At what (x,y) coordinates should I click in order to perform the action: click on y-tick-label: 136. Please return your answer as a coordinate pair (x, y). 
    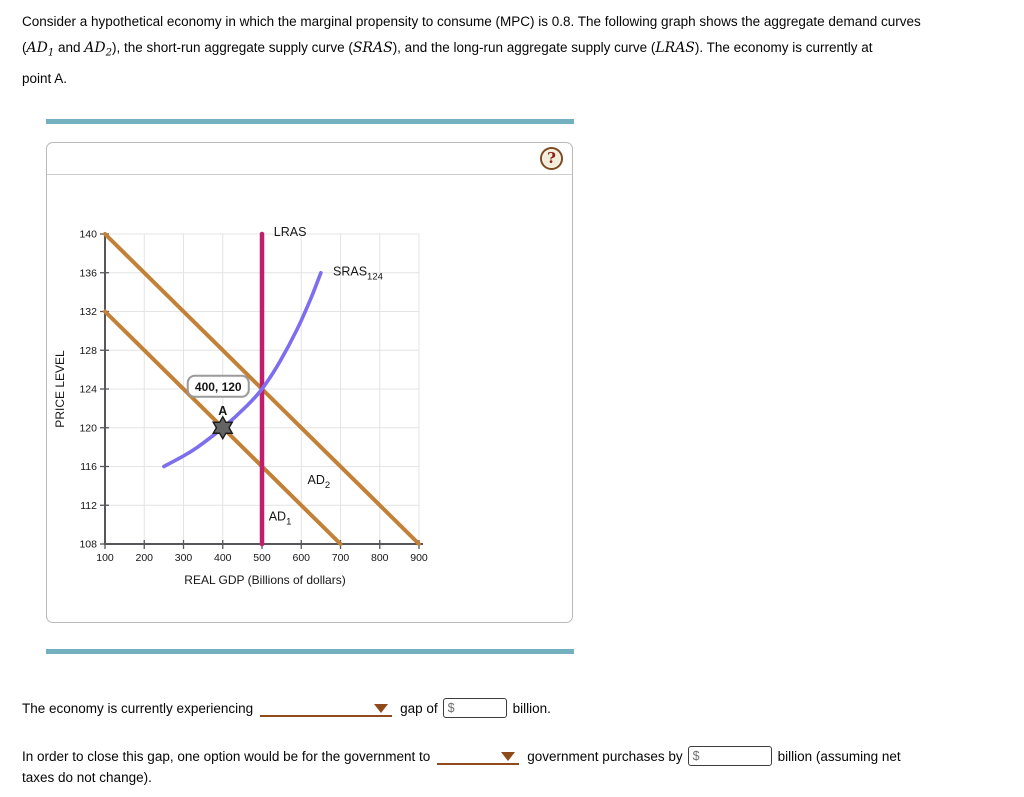
    Looking at the image, I should click on (88, 273).